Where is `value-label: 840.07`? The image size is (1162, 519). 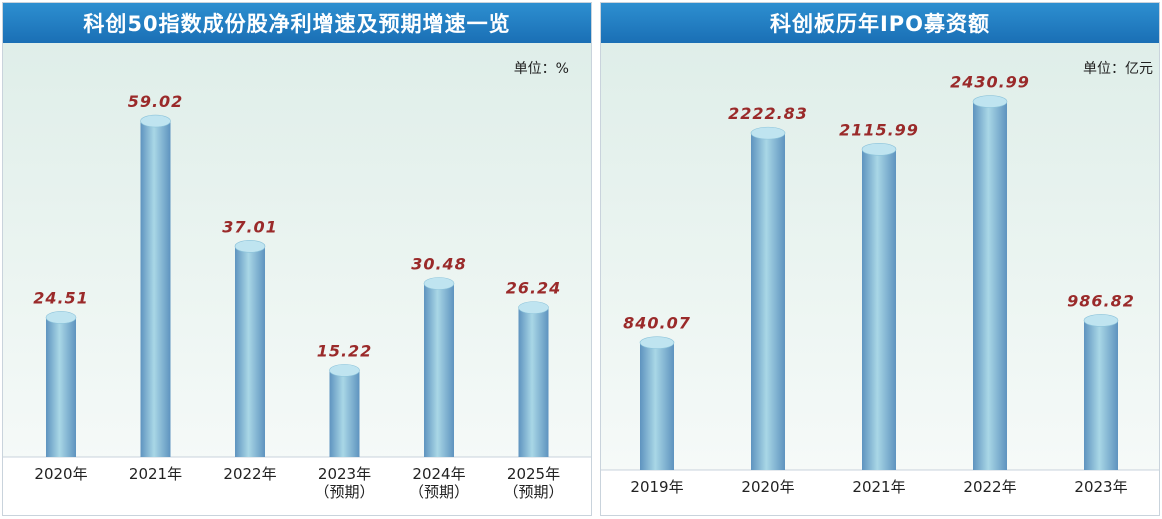 value-label: 840.07 is located at coordinates (657, 323).